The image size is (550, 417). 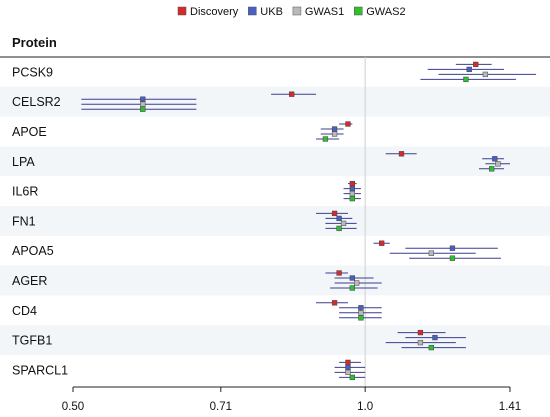 I want to click on legend-item-gwas1: GWAS1, so click(x=318, y=12).